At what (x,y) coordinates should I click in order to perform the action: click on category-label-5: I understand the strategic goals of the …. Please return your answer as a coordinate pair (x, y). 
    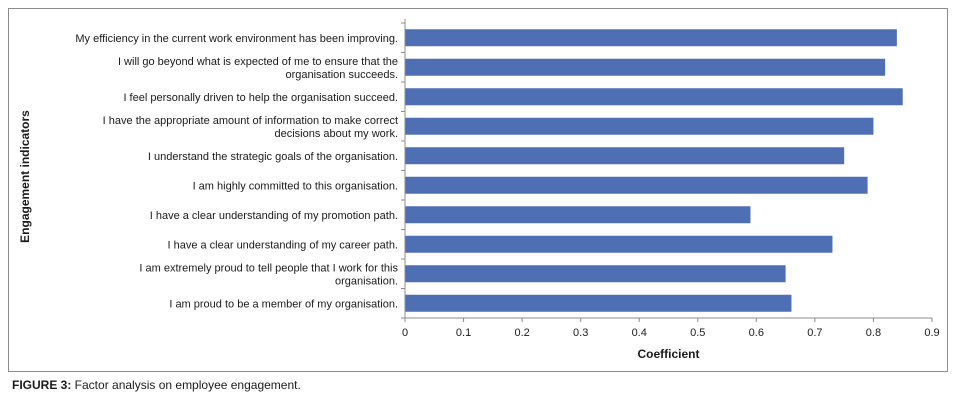
    Looking at the image, I should click on (273, 157).